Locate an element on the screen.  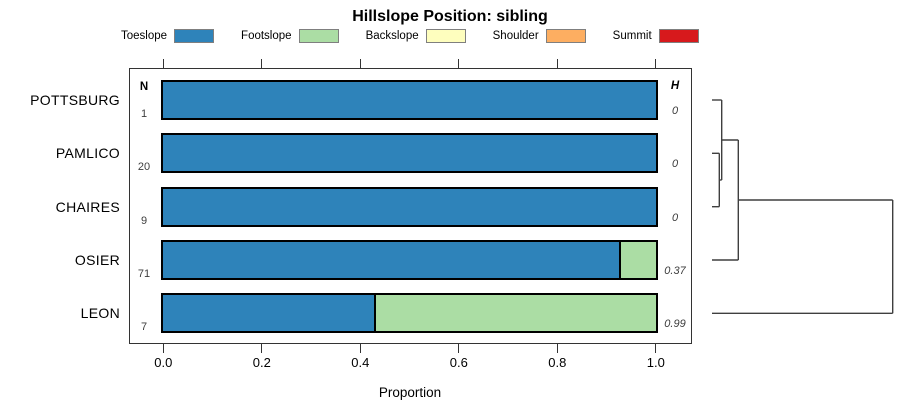
x-tick-label: 0.2 is located at coordinates (261, 362).